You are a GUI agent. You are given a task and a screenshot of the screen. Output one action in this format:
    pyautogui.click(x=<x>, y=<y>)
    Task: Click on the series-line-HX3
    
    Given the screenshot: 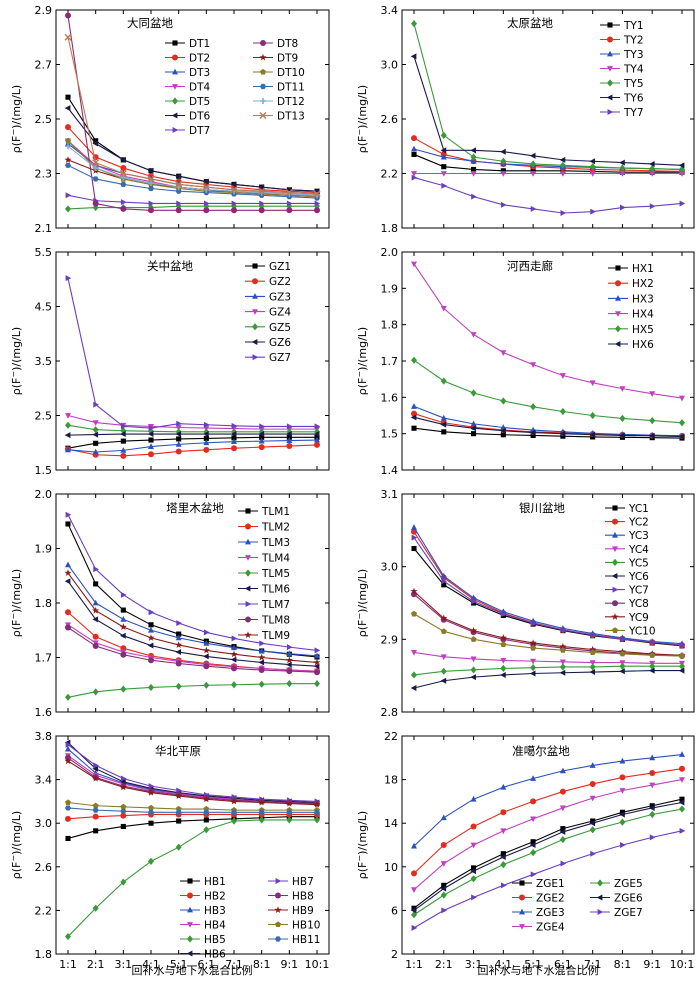 What is the action you would take?
    pyautogui.click(x=548, y=421)
    